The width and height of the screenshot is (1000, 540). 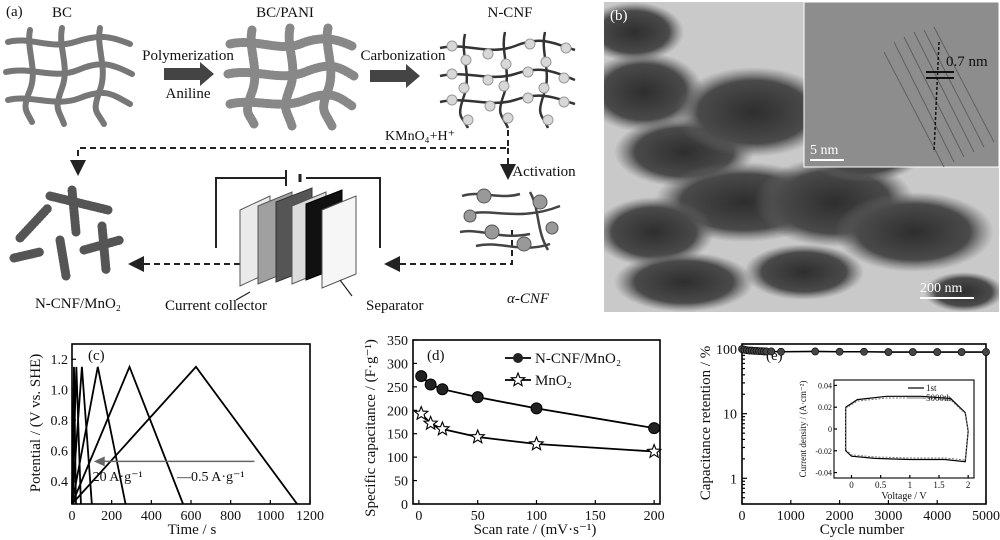 What do you see at coordinates (967, 62) in the screenshot?
I see `lattice-spacing-label: 0.7 nm` at bounding box center [967, 62].